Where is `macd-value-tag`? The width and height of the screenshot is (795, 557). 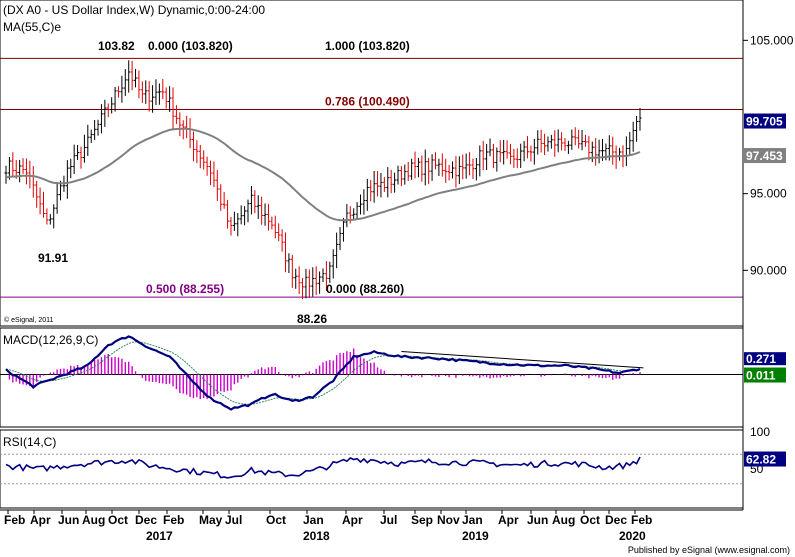
macd-value-tag is located at coordinates (765, 375).